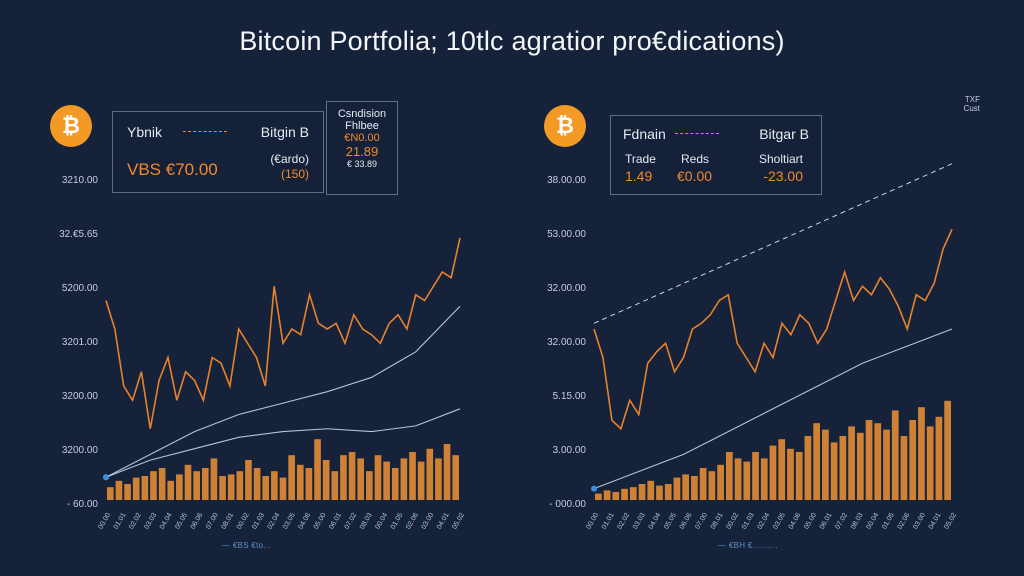 The width and height of the screenshot is (1024, 576). What do you see at coordinates (335, 521) in the screenshot?
I see `x-tick-label: 06.01` at bounding box center [335, 521].